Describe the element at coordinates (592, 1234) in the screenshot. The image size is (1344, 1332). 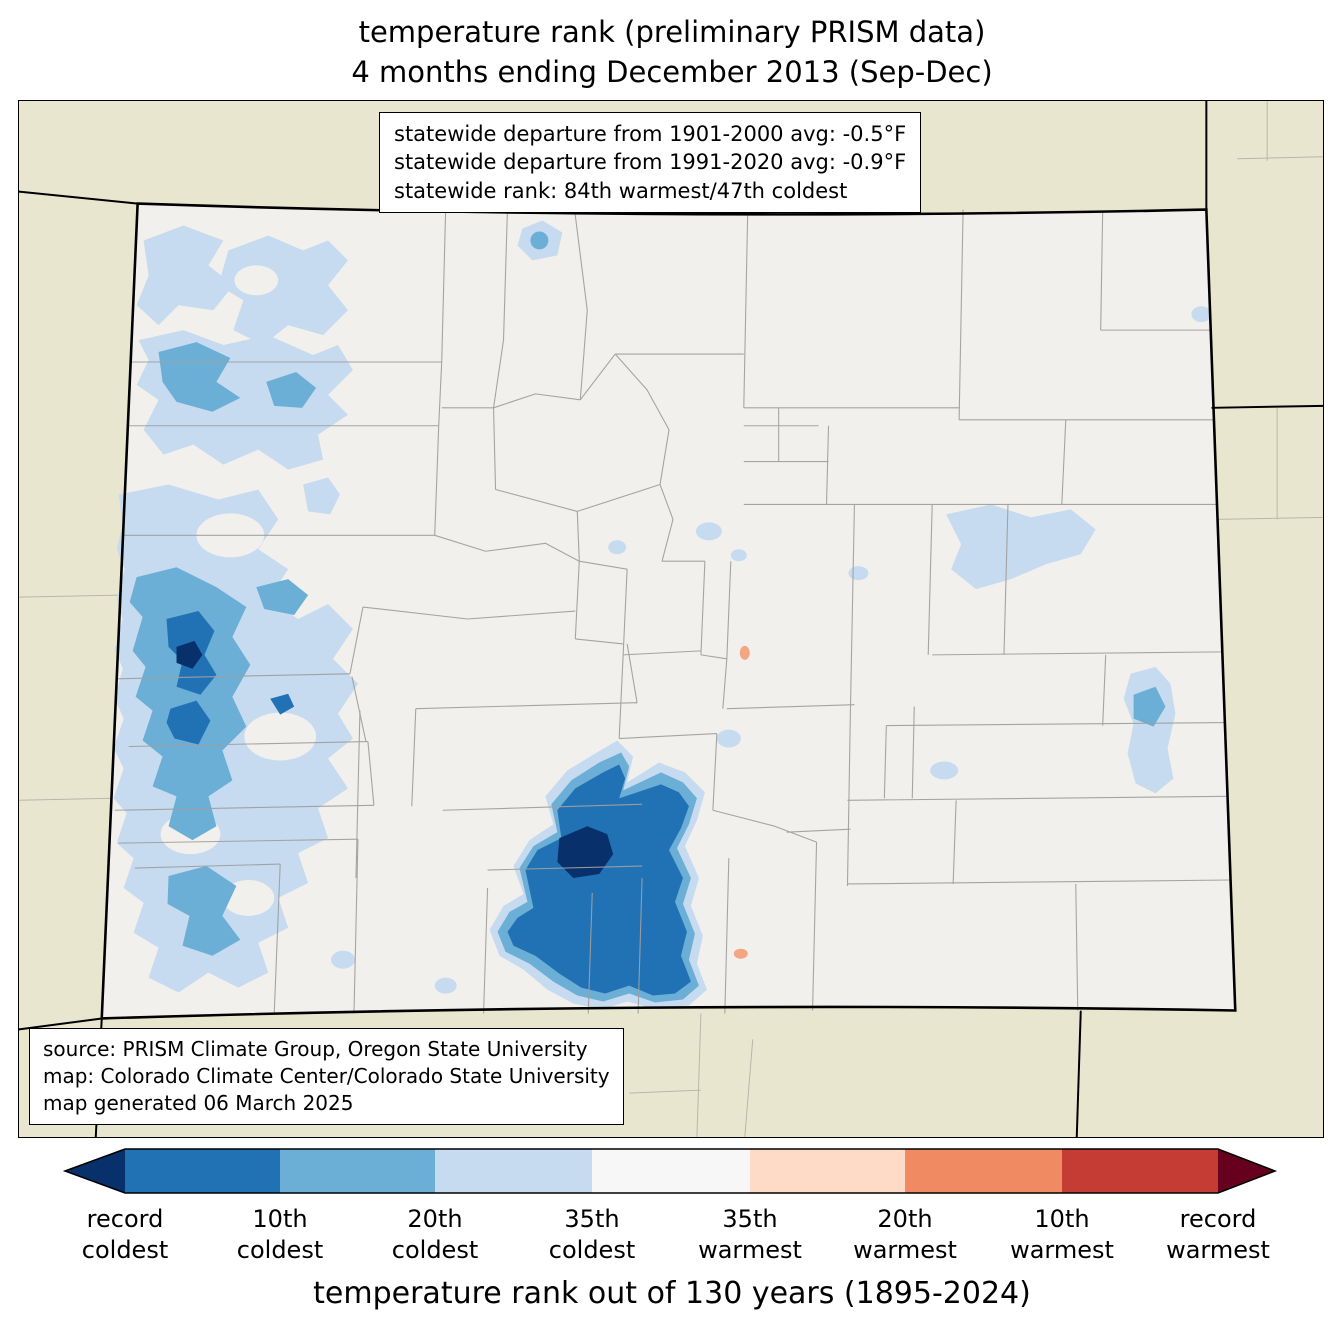
I see `colorbar-label-35th-coldest: 35th coldest` at that location.